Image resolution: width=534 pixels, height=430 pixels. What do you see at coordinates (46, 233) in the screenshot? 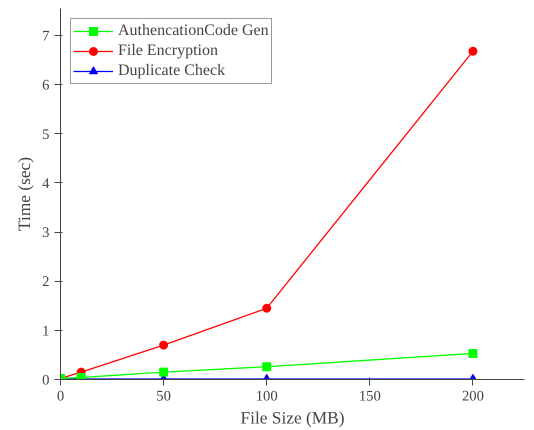
I see `y-tick-label: 3` at bounding box center [46, 233].